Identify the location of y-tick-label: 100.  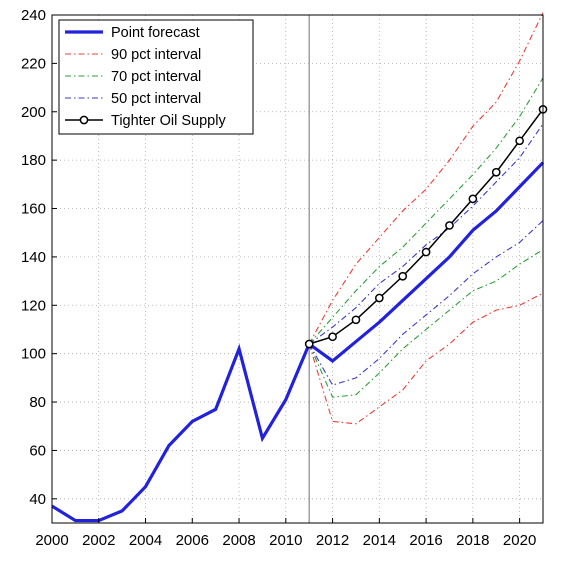
(33, 354).